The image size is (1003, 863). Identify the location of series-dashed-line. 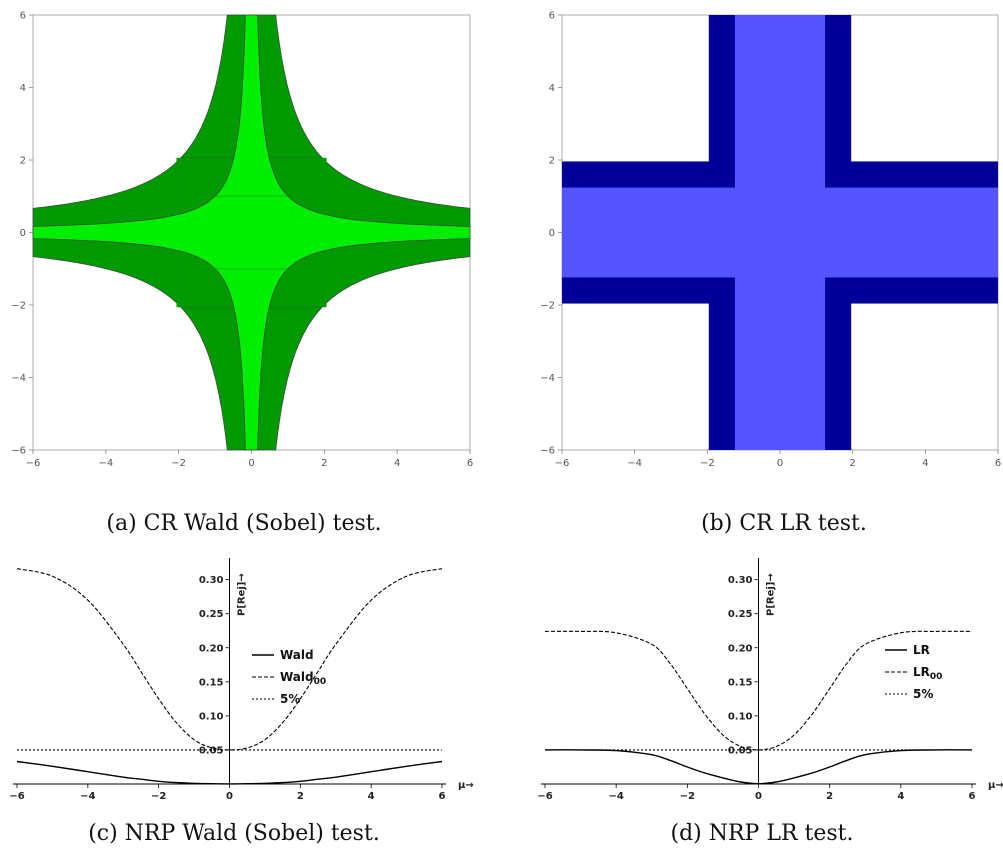
(229, 659).